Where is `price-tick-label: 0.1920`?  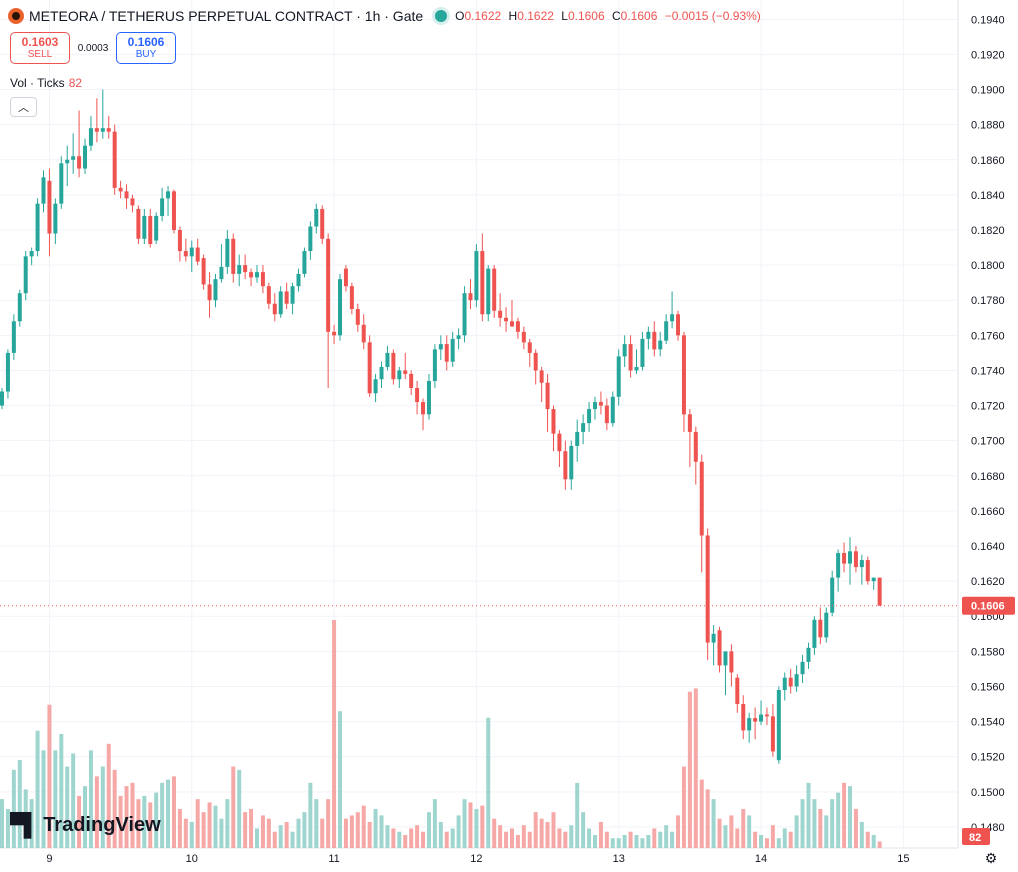 price-tick-label: 0.1920 is located at coordinates (988, 55).